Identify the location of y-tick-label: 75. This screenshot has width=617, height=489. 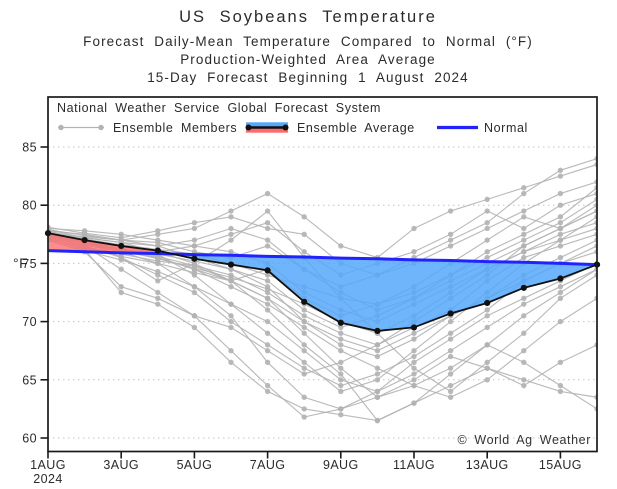
(29, 264).